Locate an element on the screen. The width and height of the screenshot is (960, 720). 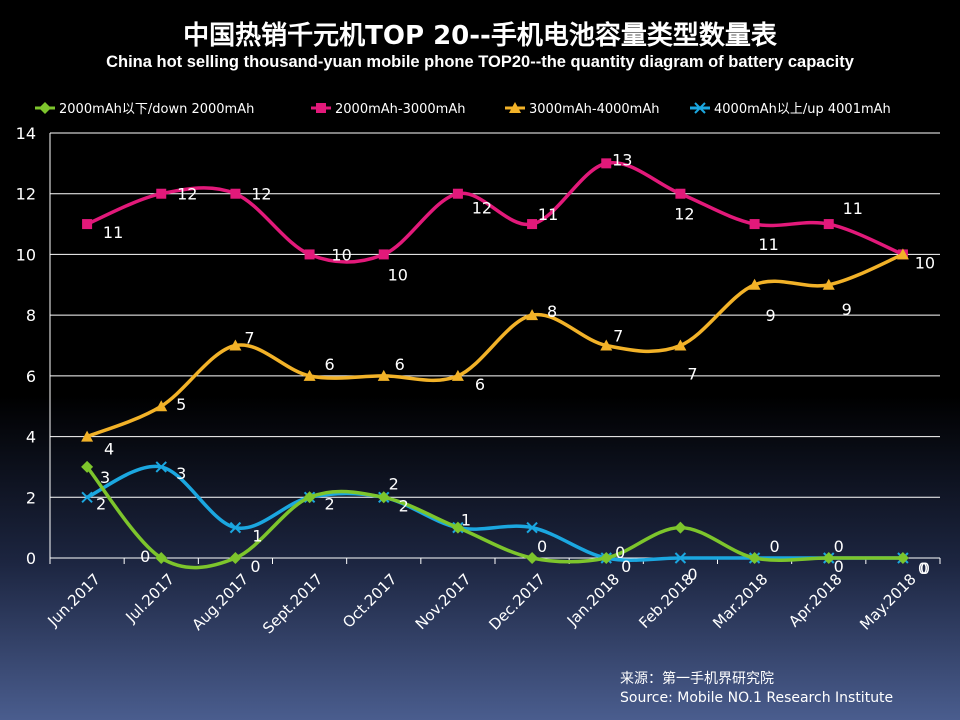
legend-item-3: 3000mAh-4000mAh is located at coordinates (582, 109).